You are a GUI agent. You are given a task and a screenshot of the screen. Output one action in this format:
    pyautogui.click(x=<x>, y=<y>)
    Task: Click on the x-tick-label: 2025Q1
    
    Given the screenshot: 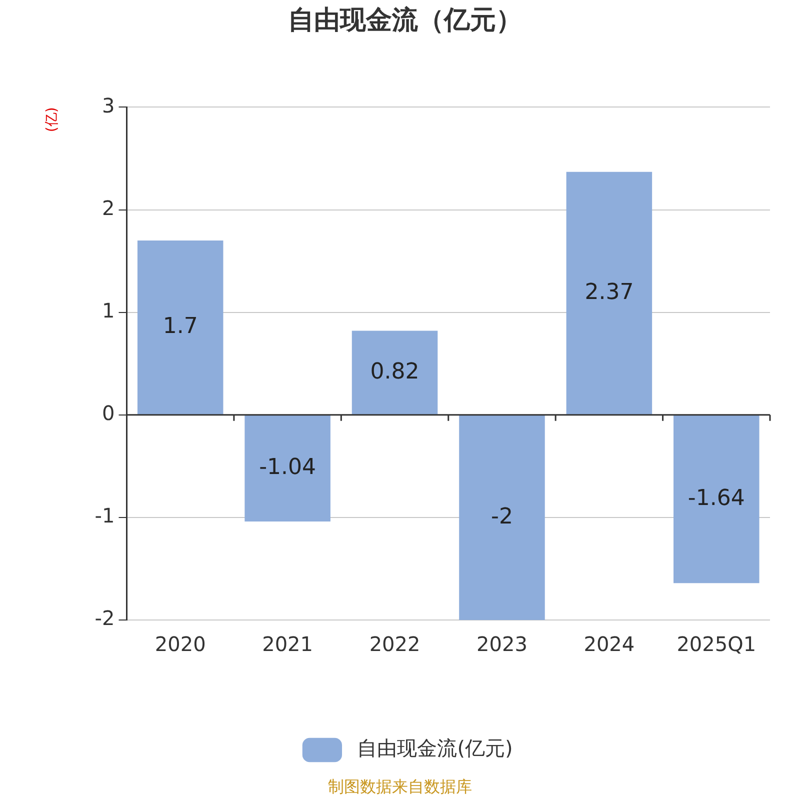 What is the action you would take?
    pyautogui.click(x=716, y=644)
    